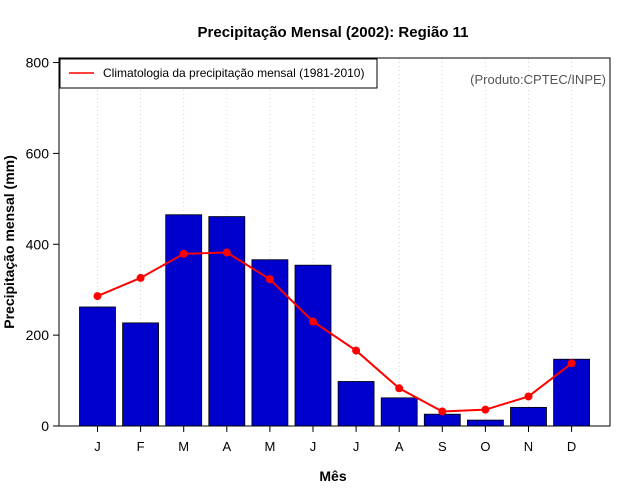  Describe the element at coordinates (313, 446) in the screenshot. I see `x-tick-label-6: J` at that location.